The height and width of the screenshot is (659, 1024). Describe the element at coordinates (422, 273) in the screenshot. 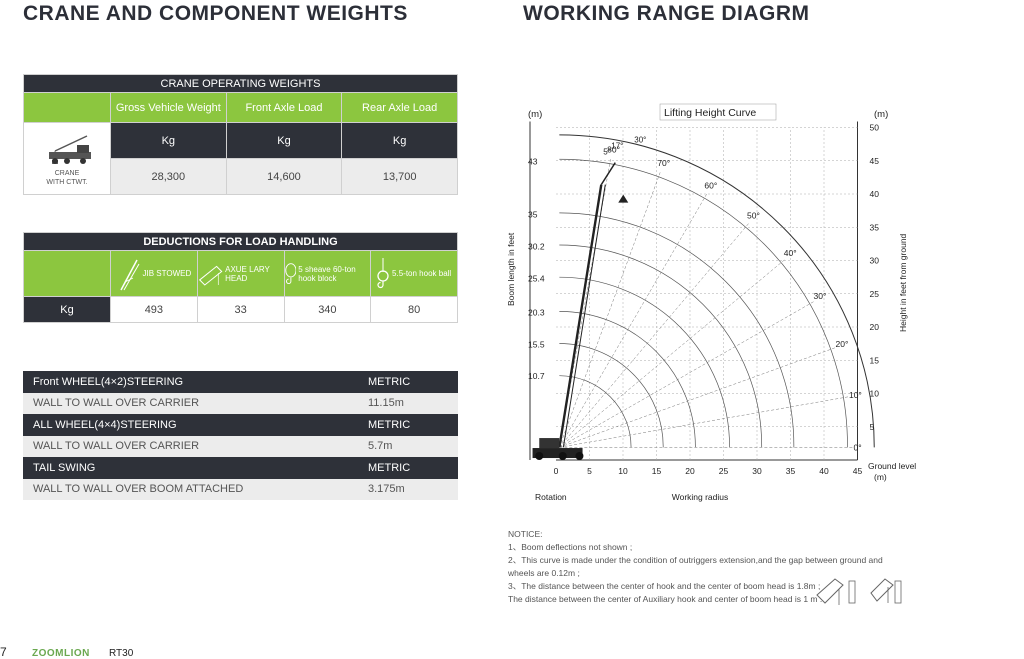

I see `hook-ball-label: 5.5-ton hook ball` at that location.